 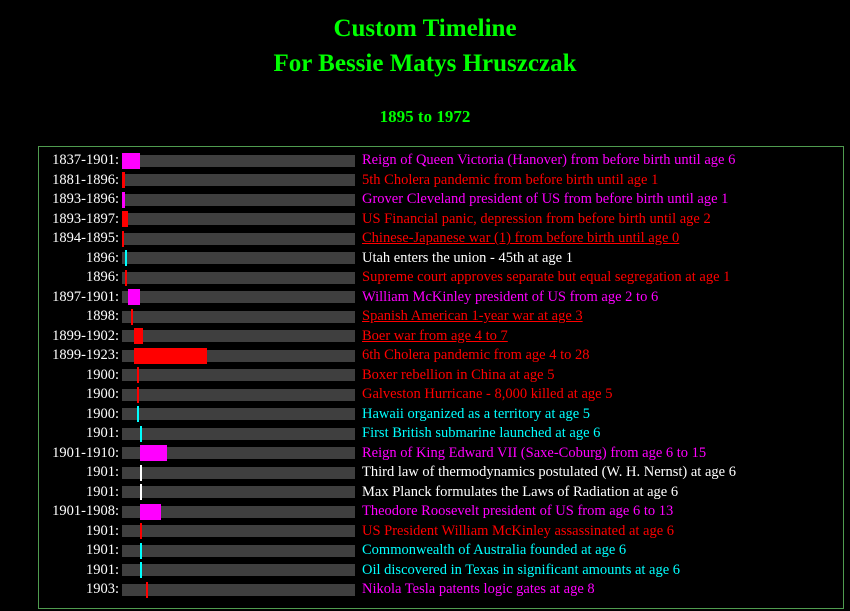 What do you see at coordinates (85, 296) in the screenshot?
I see `year-range-label: 1897-1901:` at bounding box center [85, 296].